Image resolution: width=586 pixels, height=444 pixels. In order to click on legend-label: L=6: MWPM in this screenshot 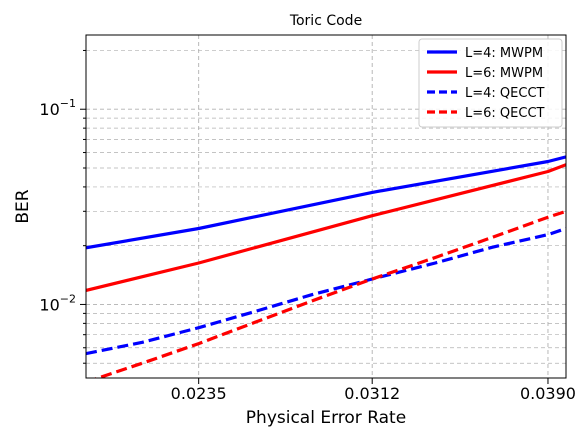, I will do `click(504, 73)`.